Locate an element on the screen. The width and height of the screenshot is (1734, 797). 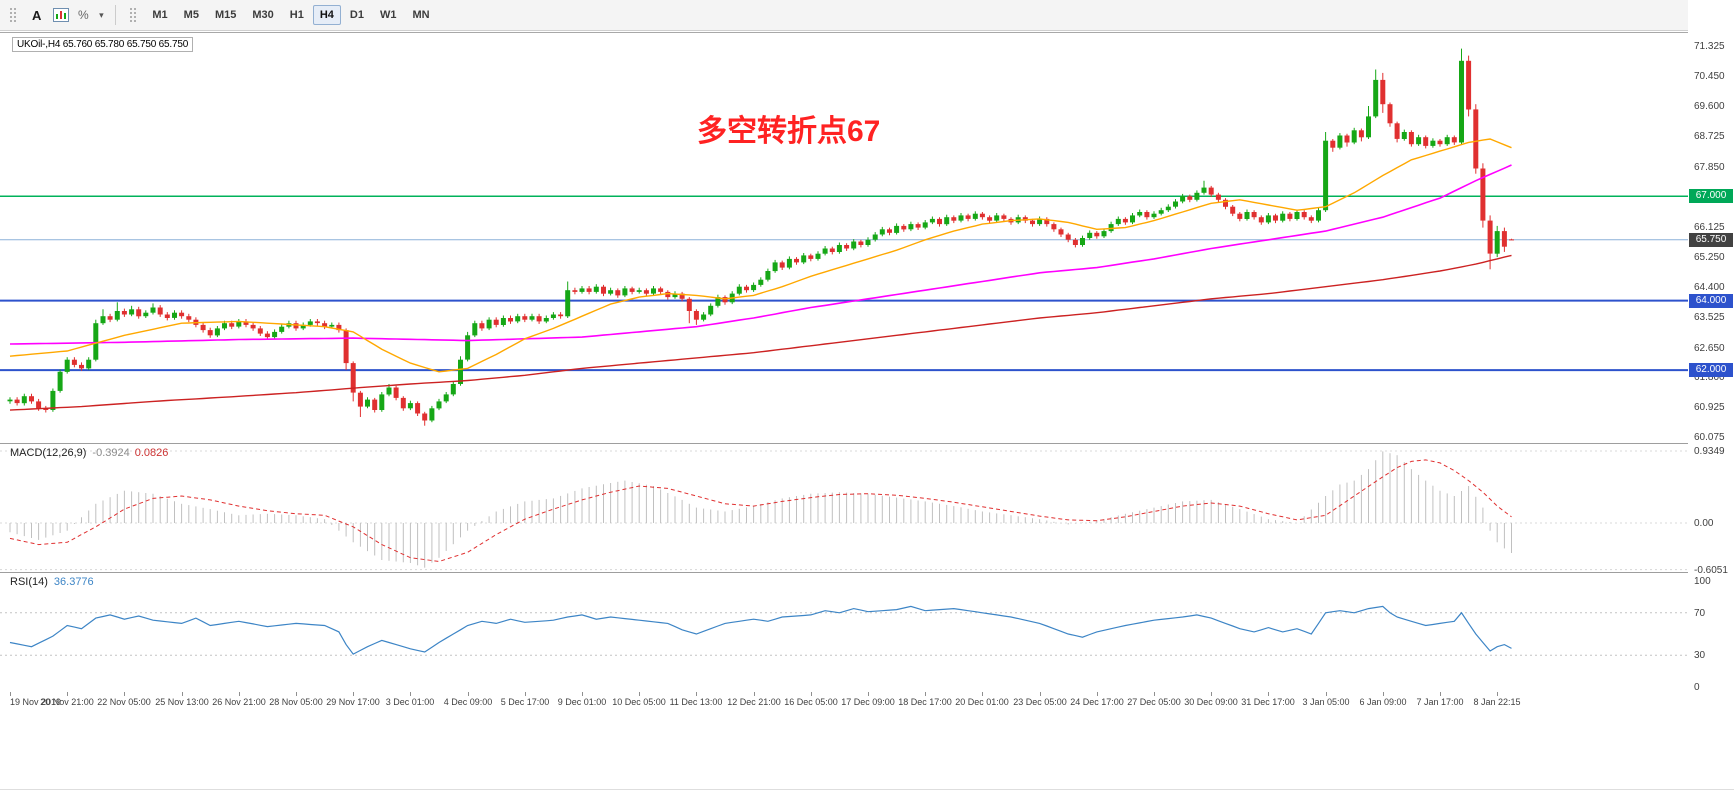
price-tick-label: 60.925 is located at coordinates (1709, 407).